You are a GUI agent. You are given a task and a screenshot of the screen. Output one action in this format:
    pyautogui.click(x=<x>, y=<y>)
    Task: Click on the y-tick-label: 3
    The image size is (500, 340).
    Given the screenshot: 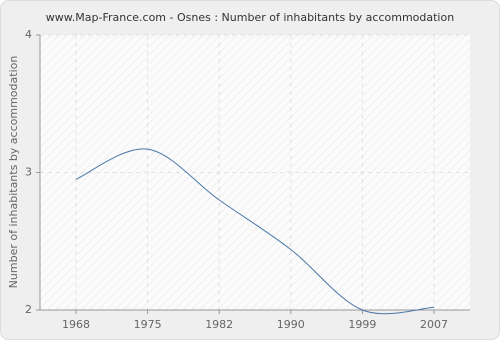 What is the action you would take?
    pyautogui.click(x=28, y=172)
    